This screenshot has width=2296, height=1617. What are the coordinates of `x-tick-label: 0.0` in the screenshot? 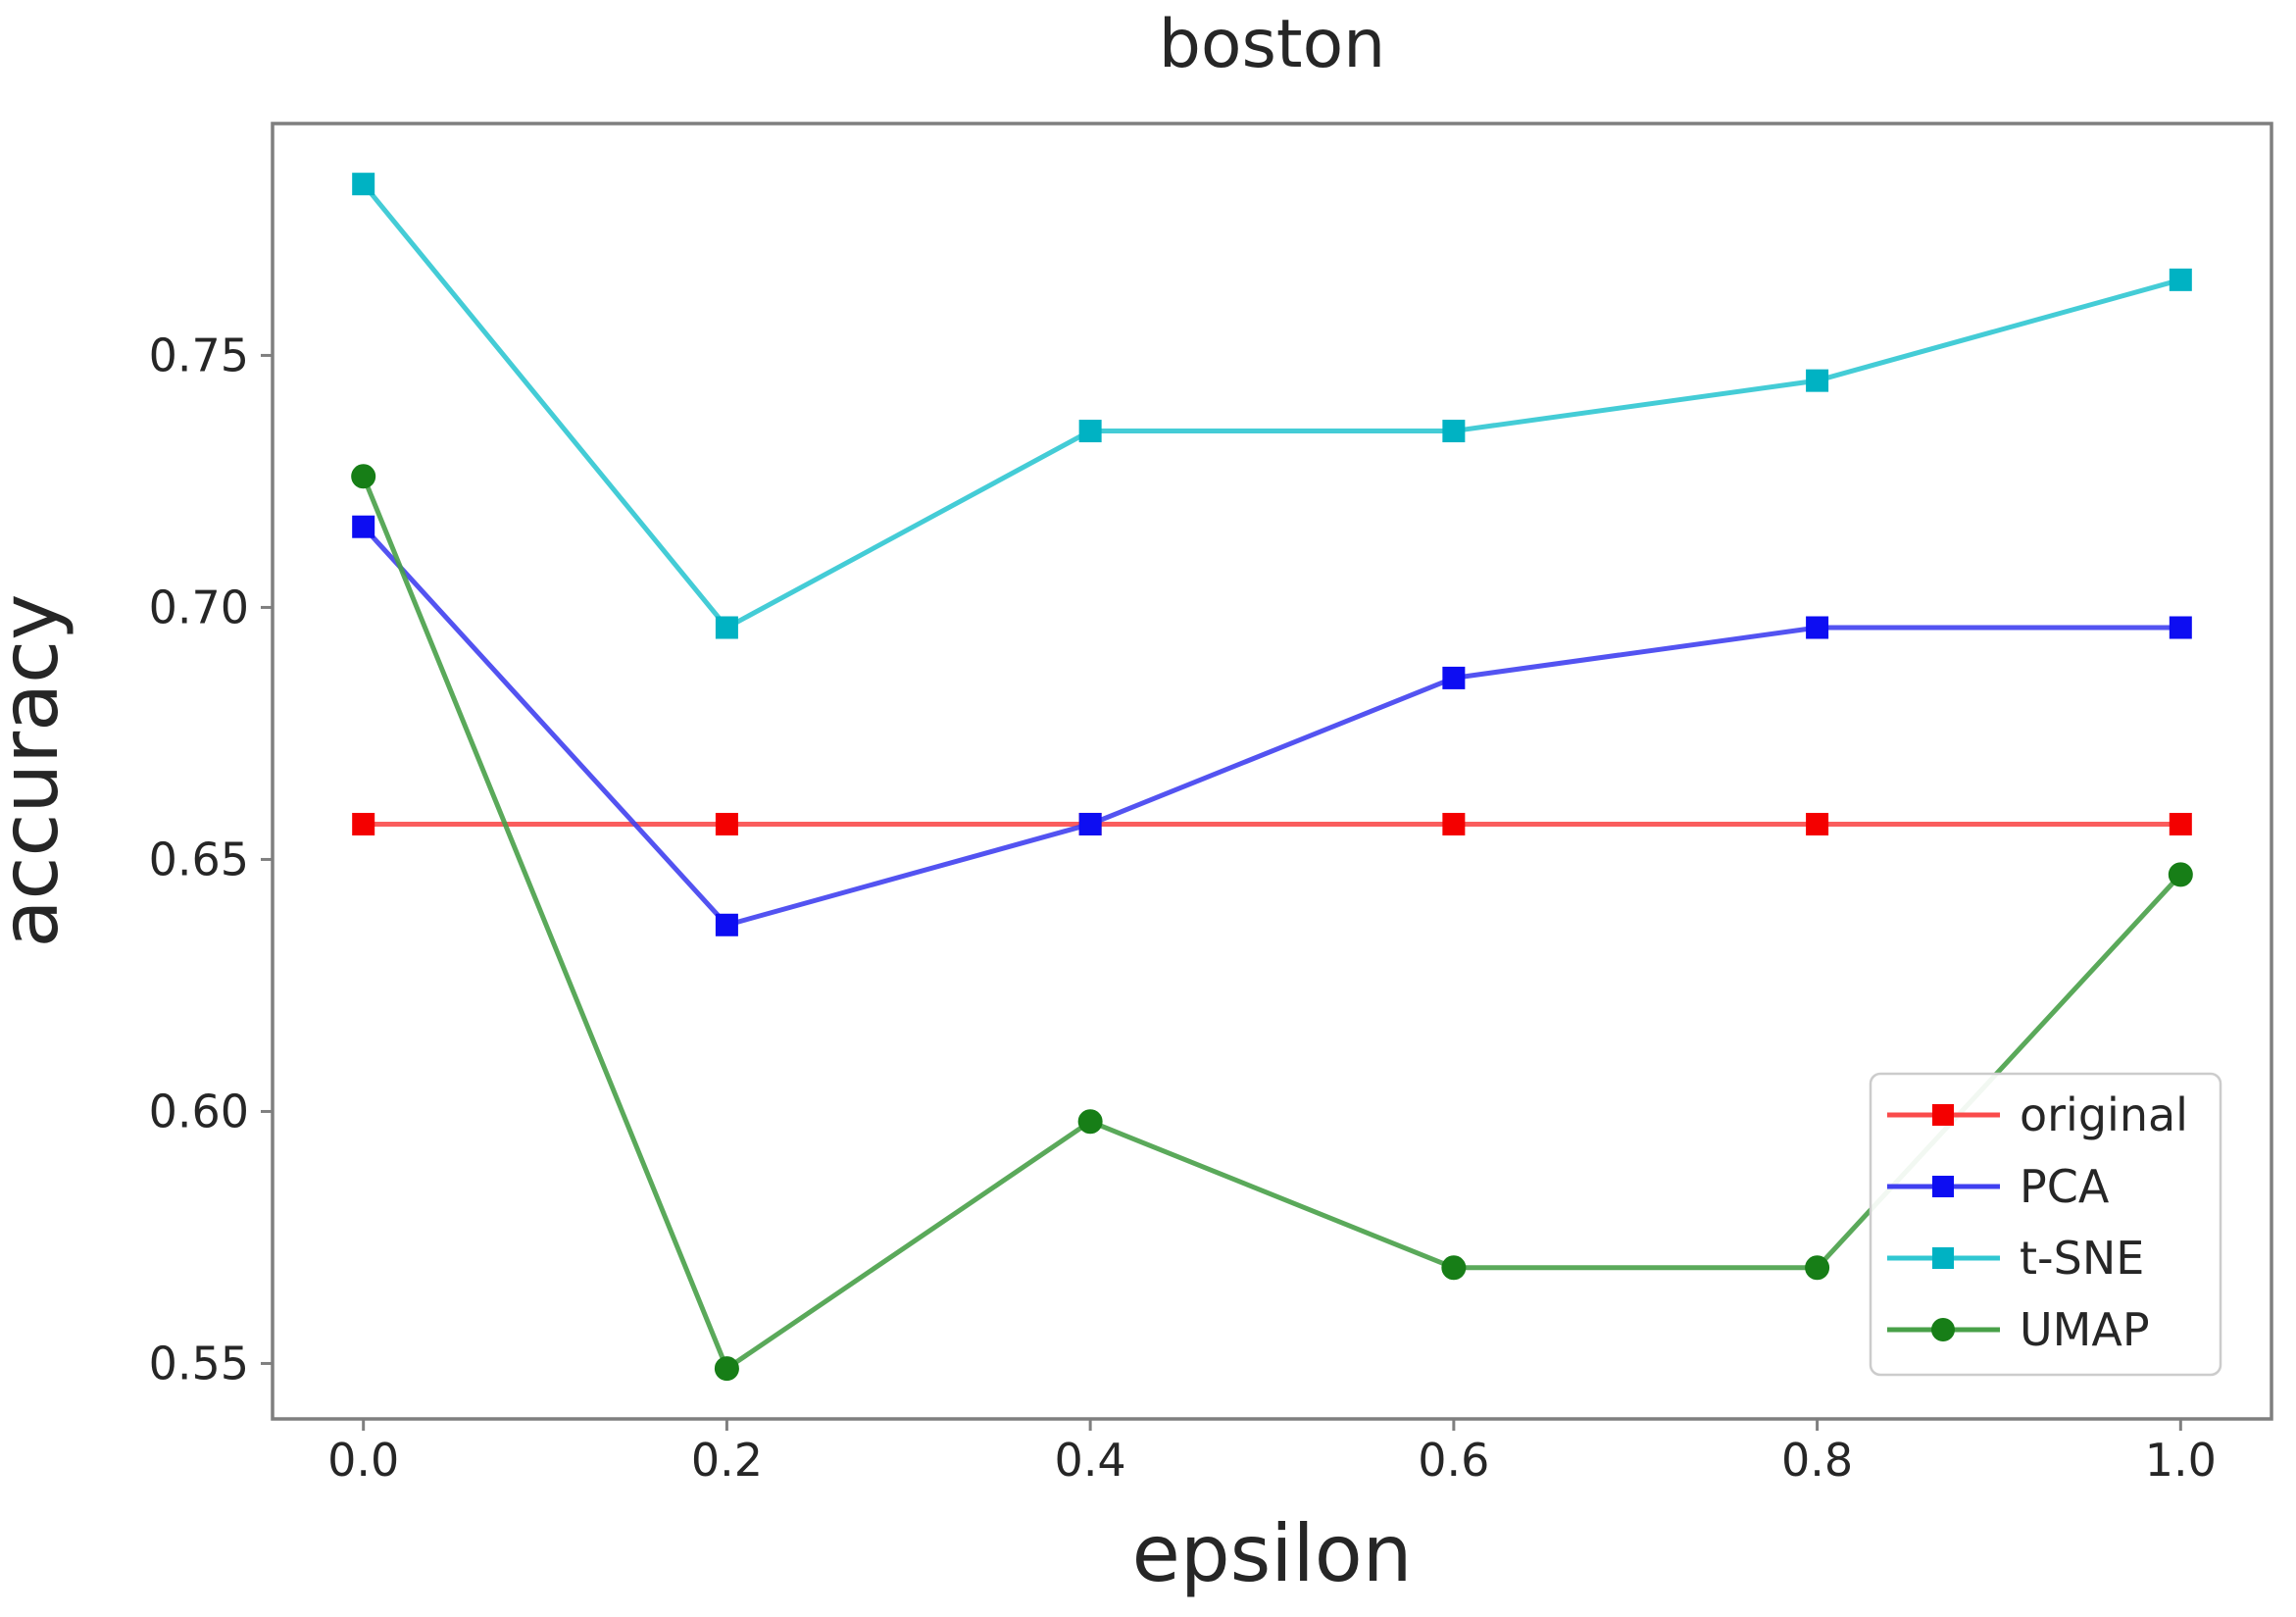 It's located at (363, 1460).